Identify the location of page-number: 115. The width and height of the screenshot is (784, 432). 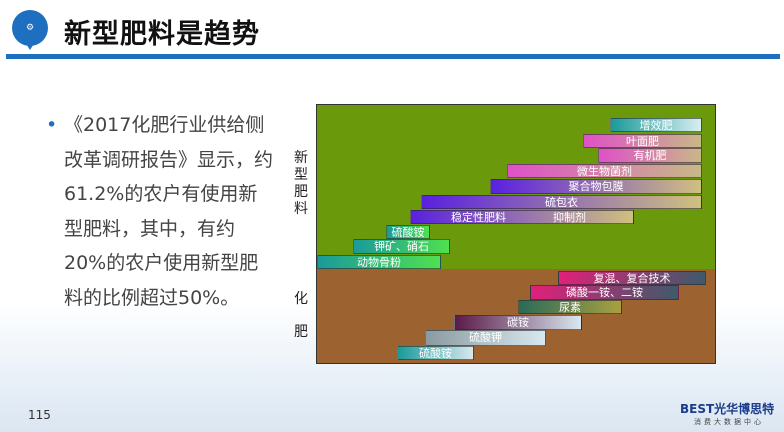
(39, 415).